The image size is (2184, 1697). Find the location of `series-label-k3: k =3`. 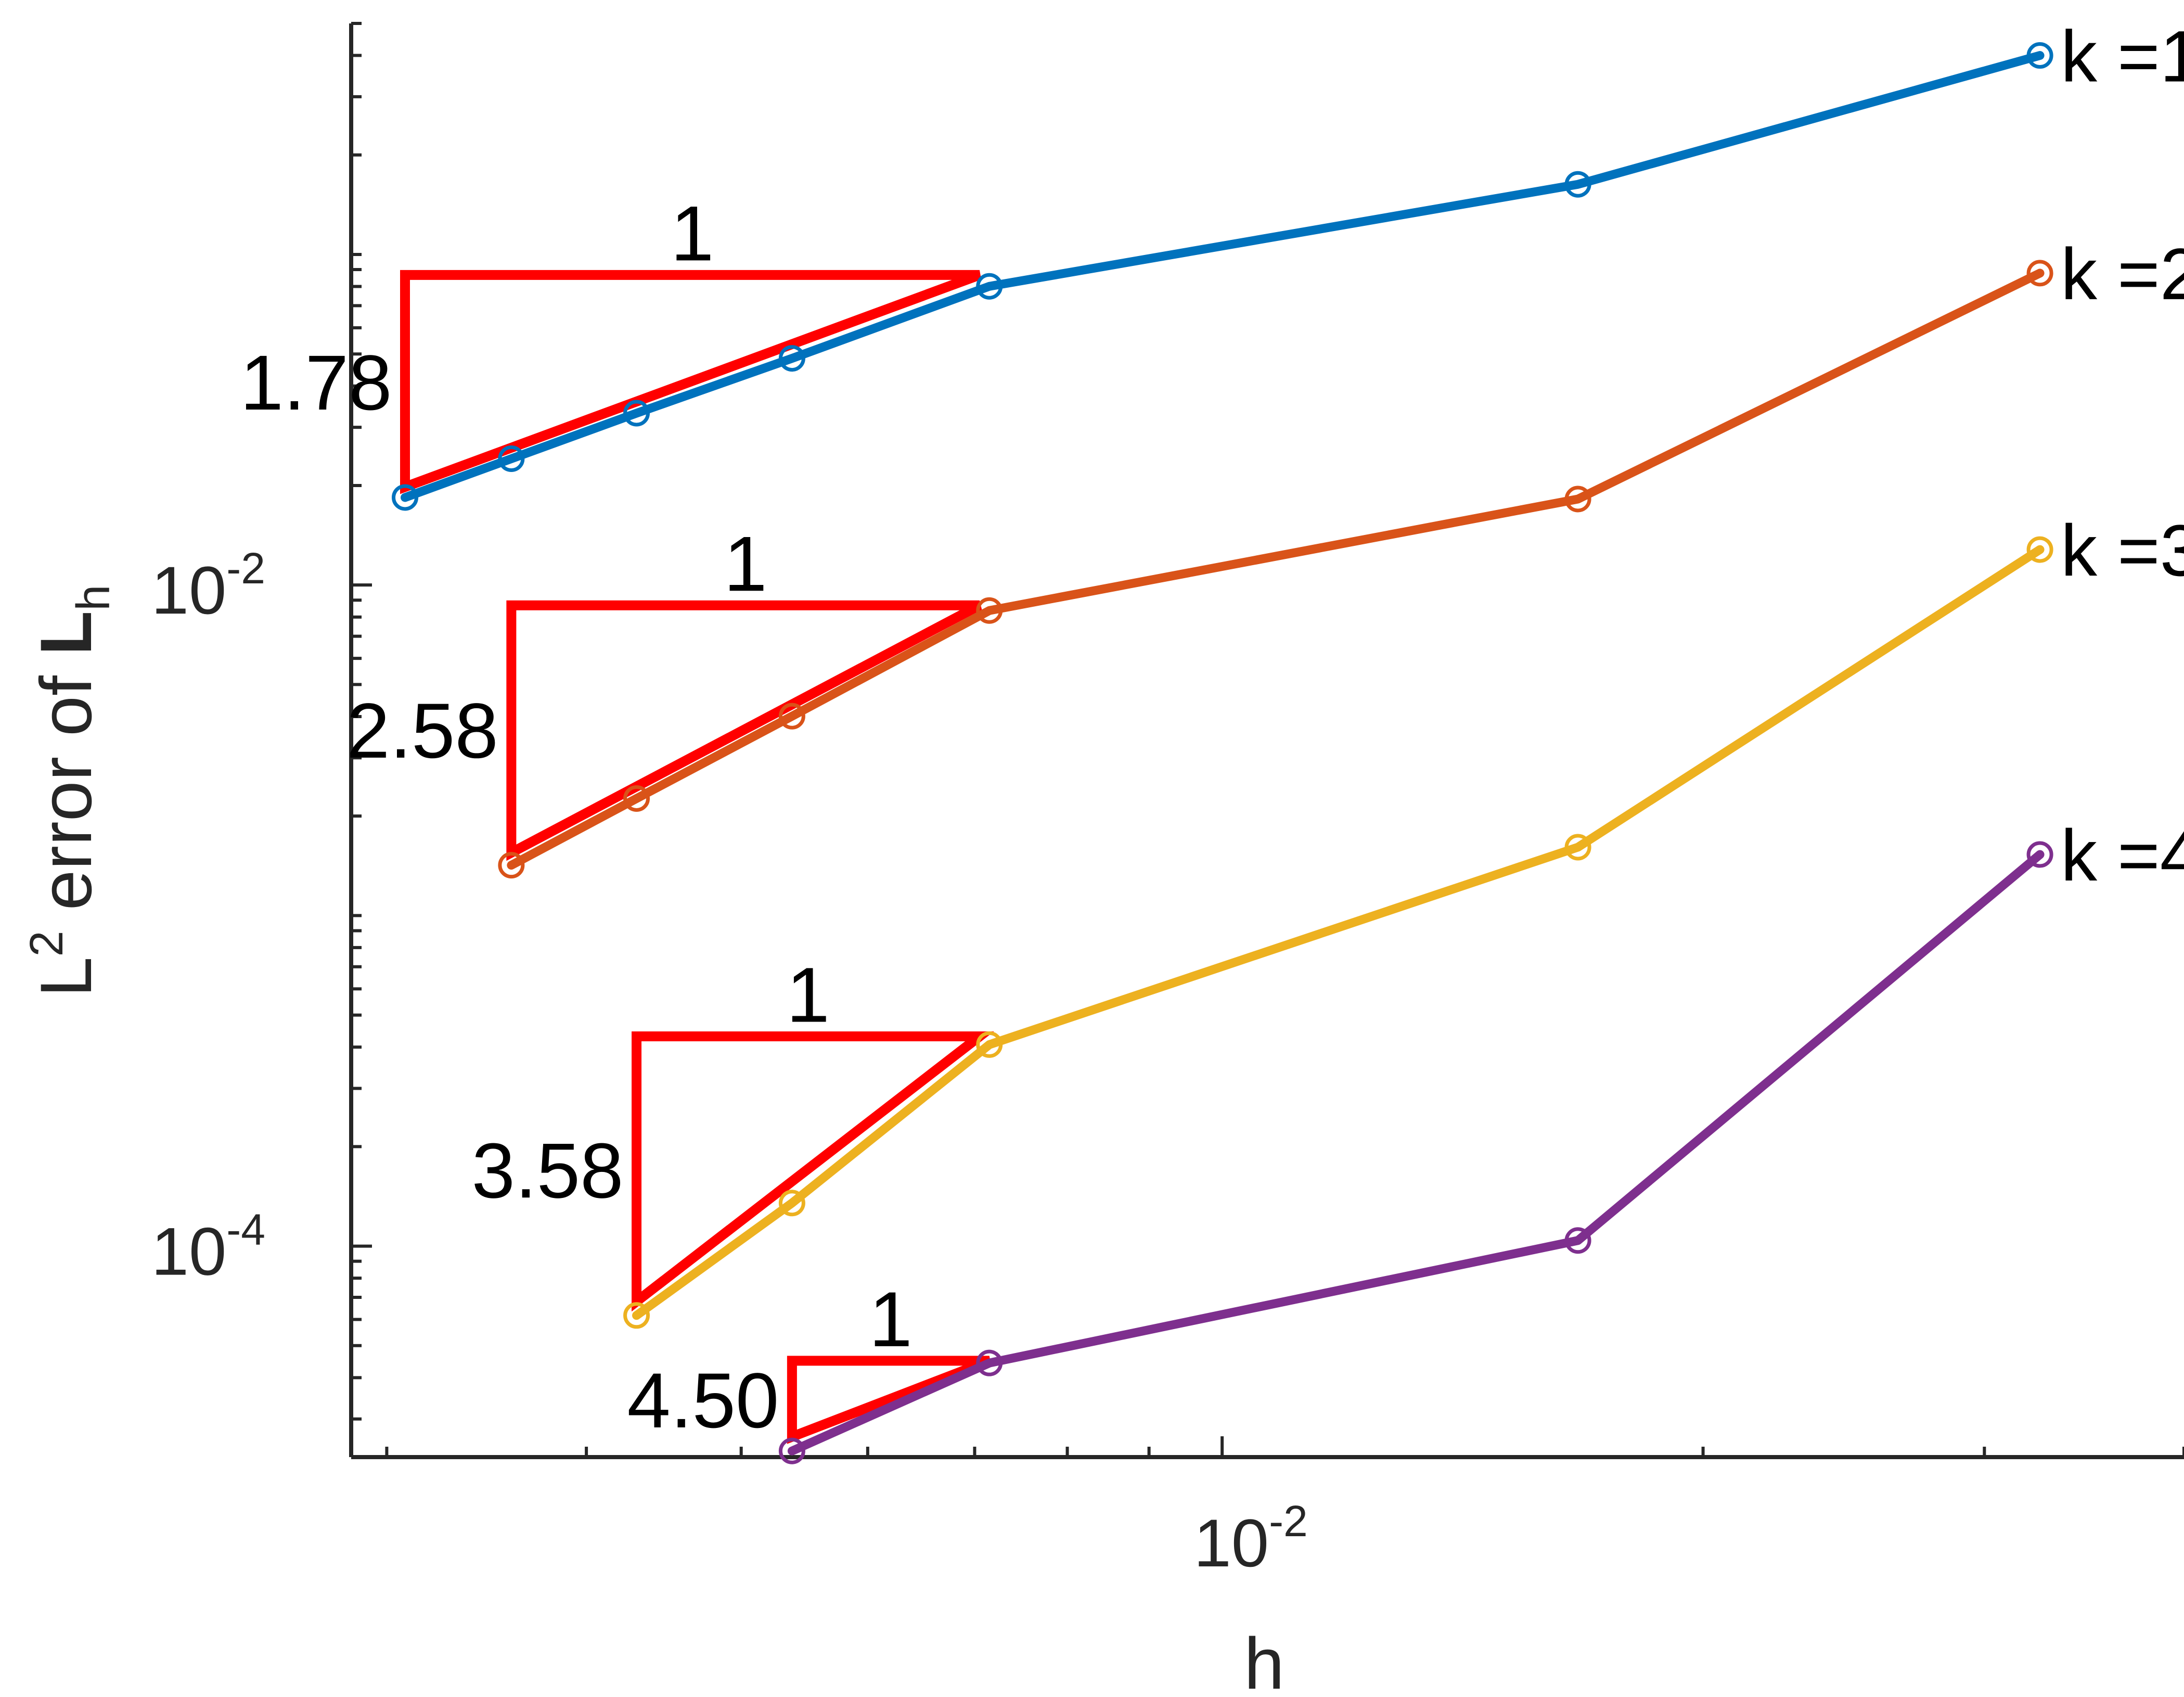

series-label-k3: k =3 is located at coordinates (2122, 550).